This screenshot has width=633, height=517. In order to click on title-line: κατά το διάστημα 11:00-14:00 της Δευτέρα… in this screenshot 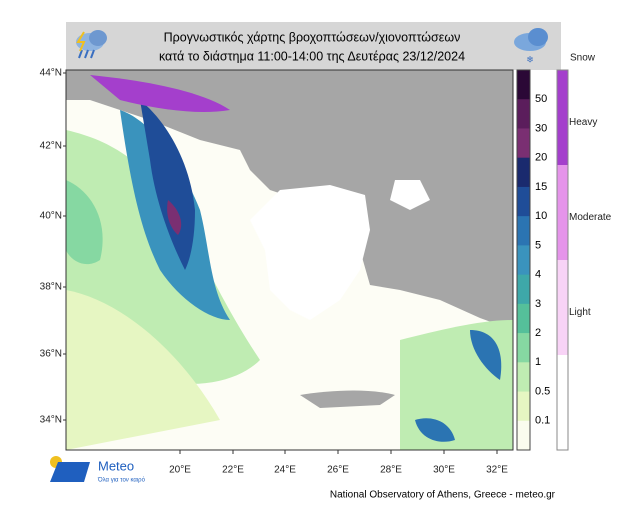, I will do `click(312, 56)`.